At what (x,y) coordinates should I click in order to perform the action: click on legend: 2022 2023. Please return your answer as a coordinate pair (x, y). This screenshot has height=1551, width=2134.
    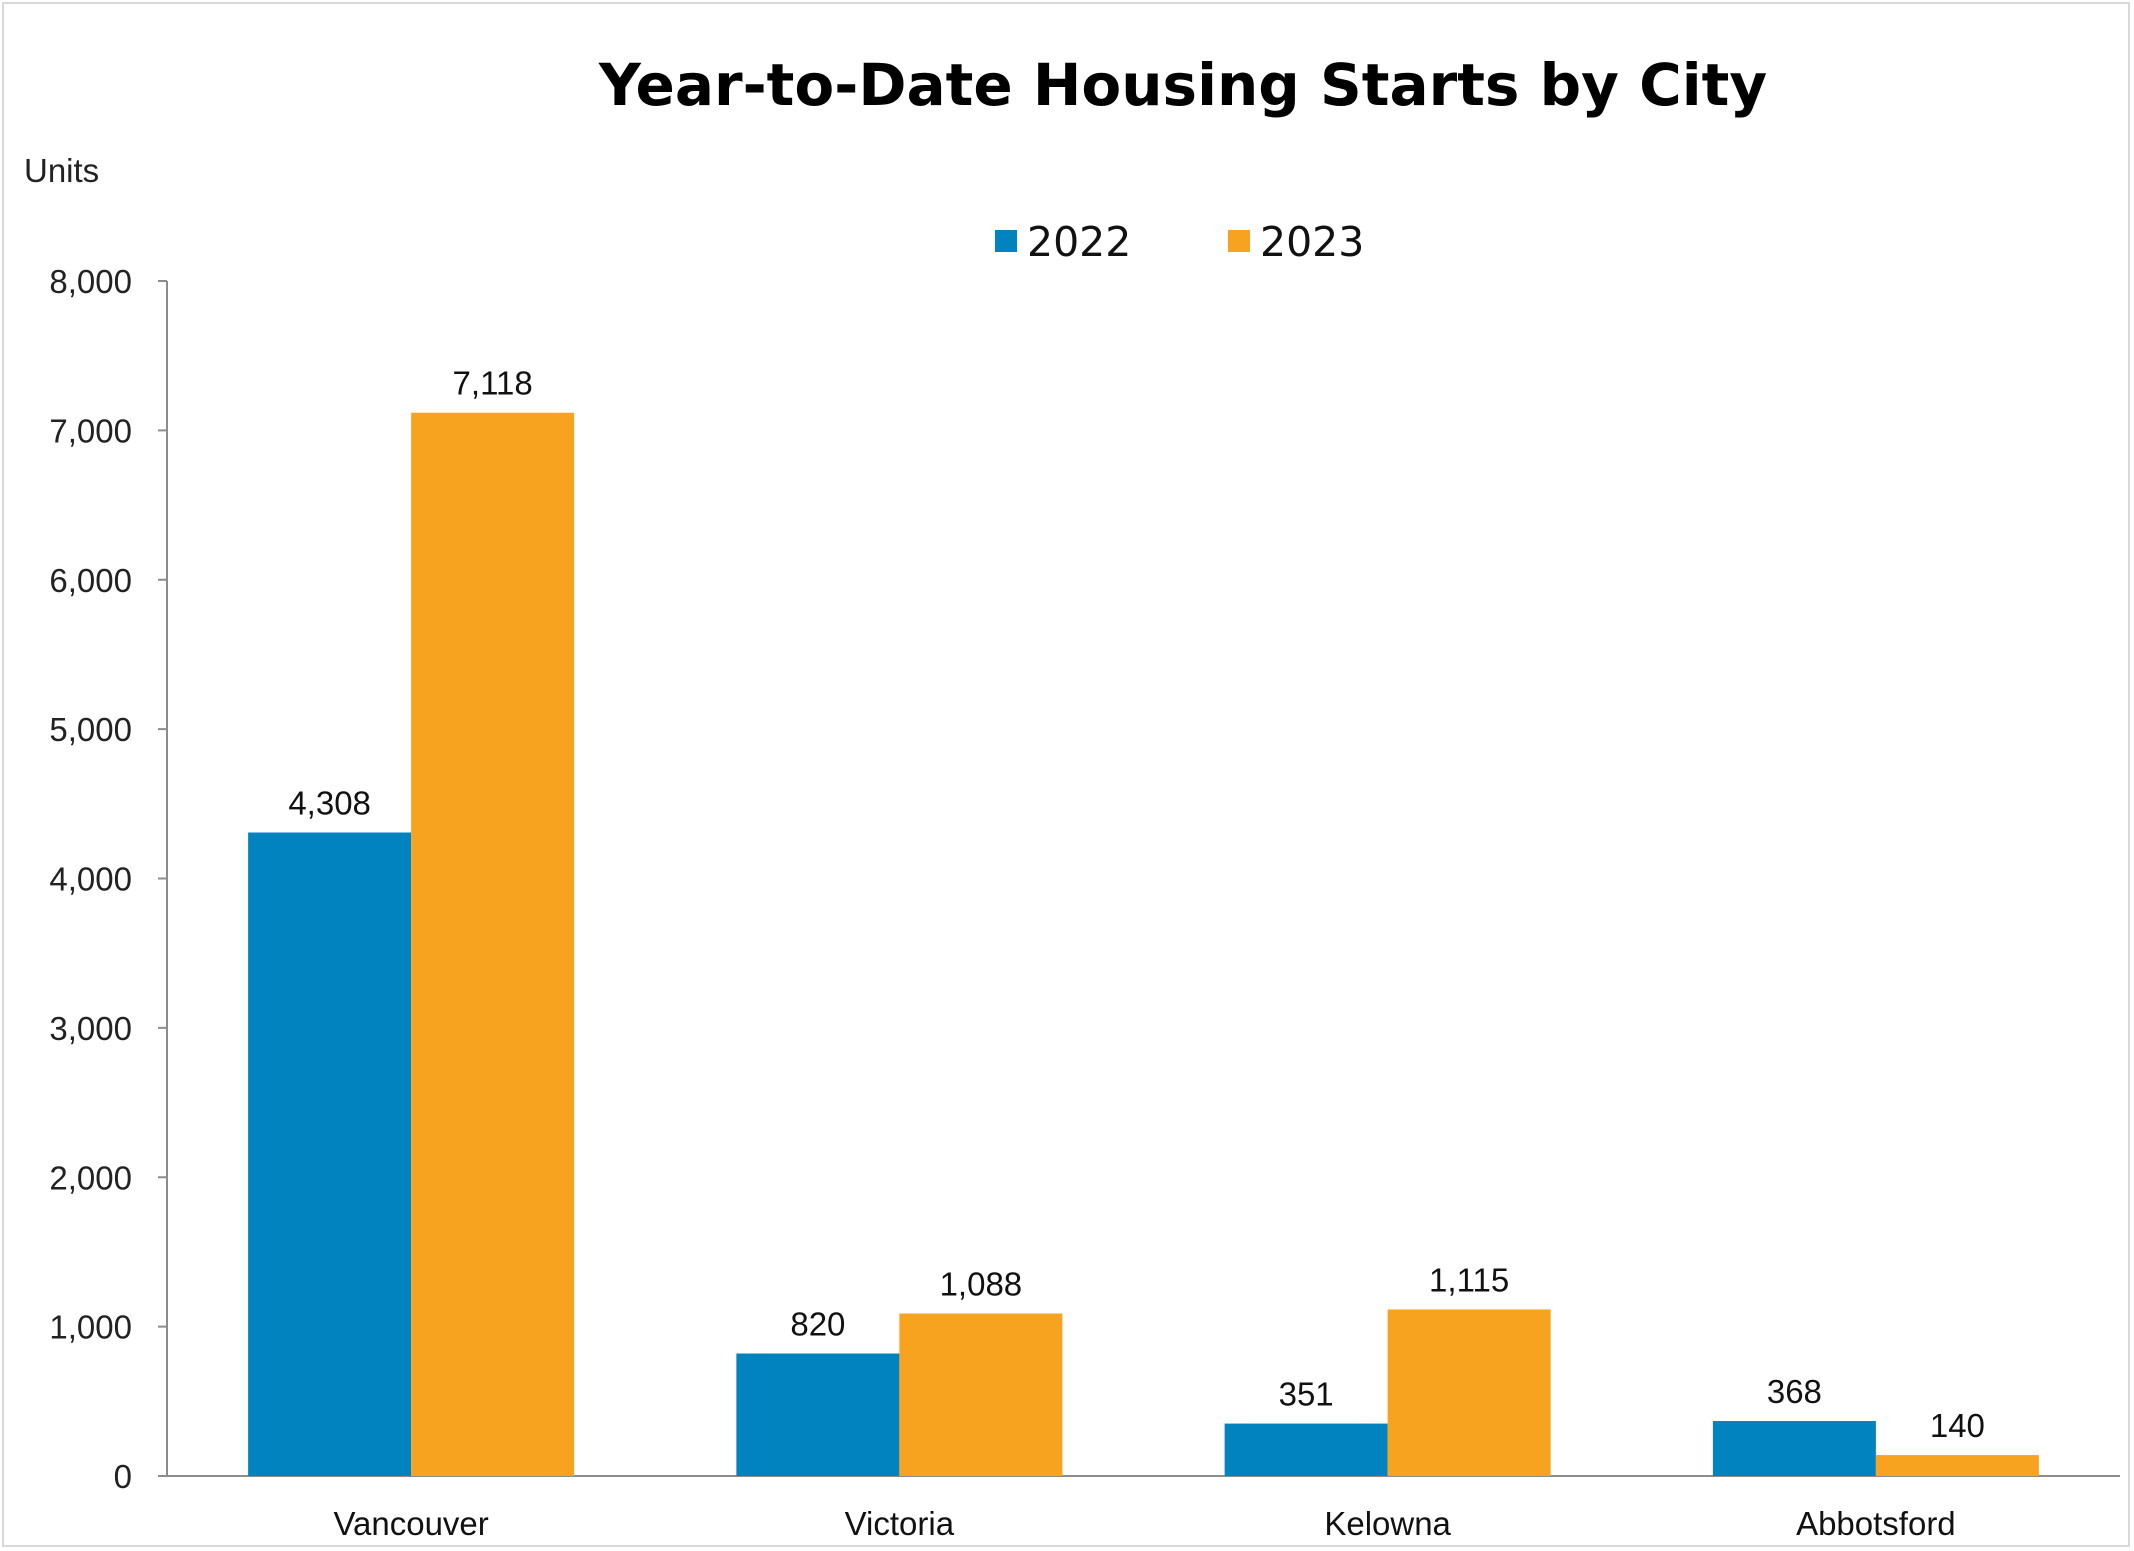
    Looking at the image, I should click on (1179, 242).